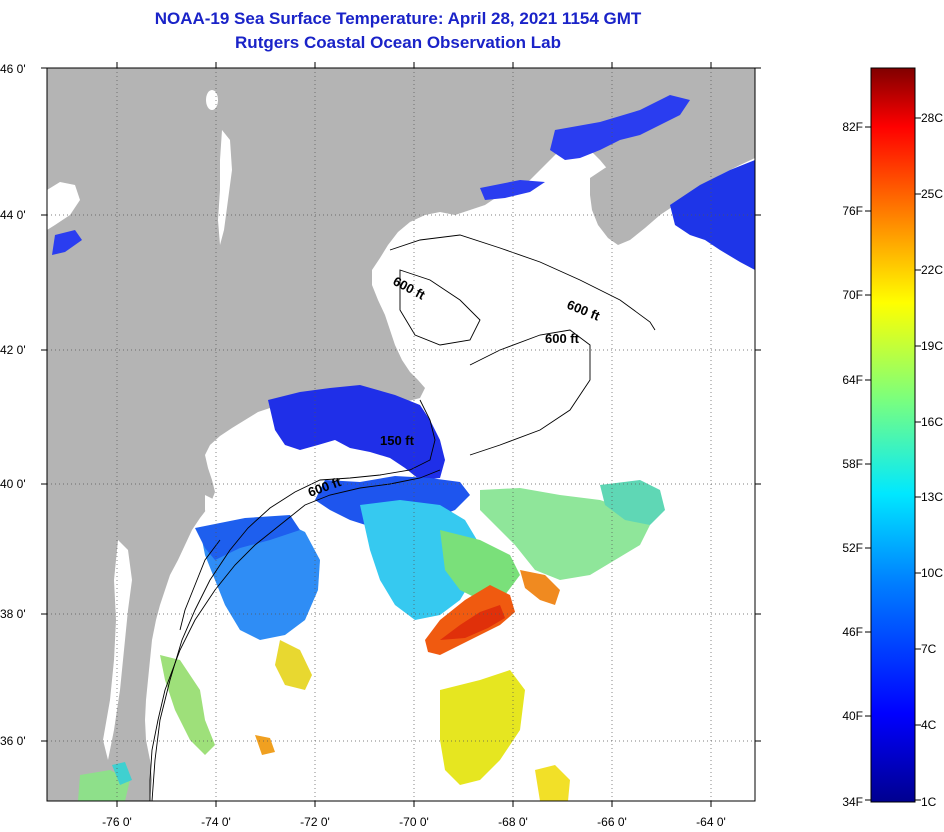  I want to click on contour-600ft-gom, so click(522, 282).